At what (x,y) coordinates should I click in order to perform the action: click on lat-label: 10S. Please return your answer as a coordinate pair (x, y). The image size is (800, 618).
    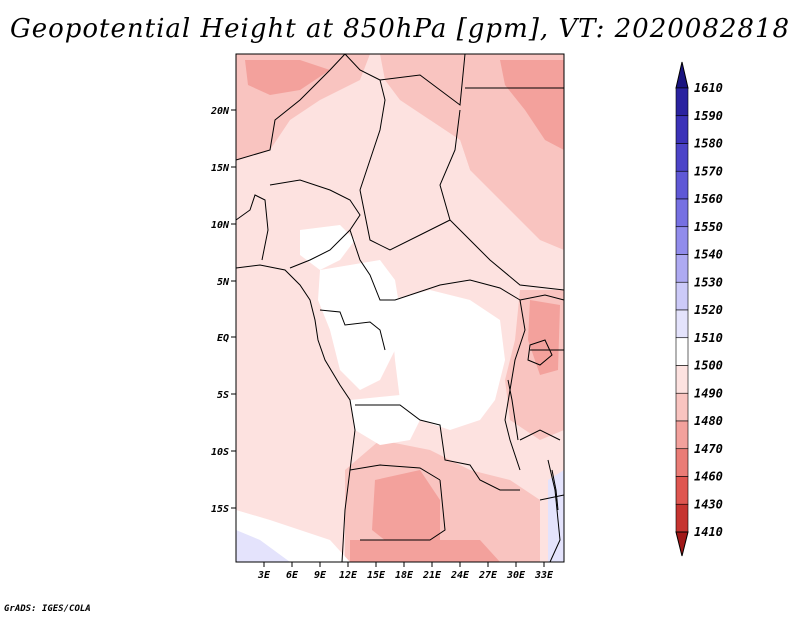
    Looking at the image, I should click on (220, 452).